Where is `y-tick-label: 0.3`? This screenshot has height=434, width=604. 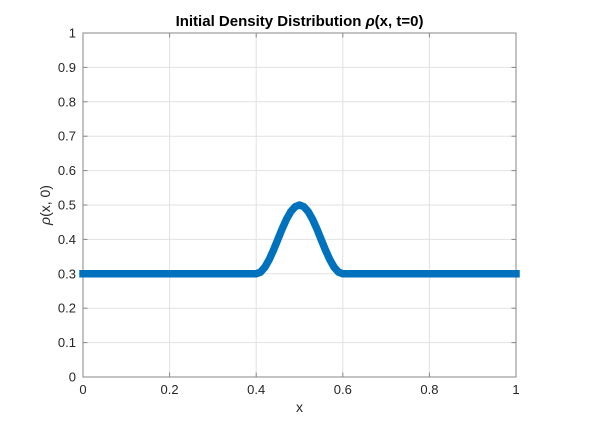
y-tick-label: 0.3 is located at coordinates (67, 273).